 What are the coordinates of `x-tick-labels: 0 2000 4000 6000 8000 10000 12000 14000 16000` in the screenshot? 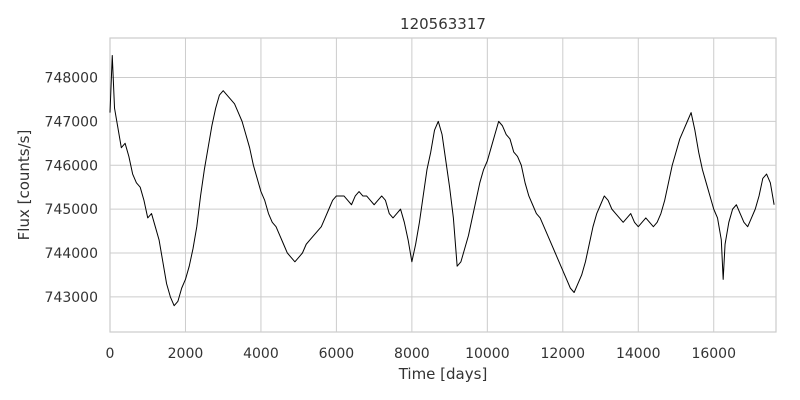 It's located at (421, 354).